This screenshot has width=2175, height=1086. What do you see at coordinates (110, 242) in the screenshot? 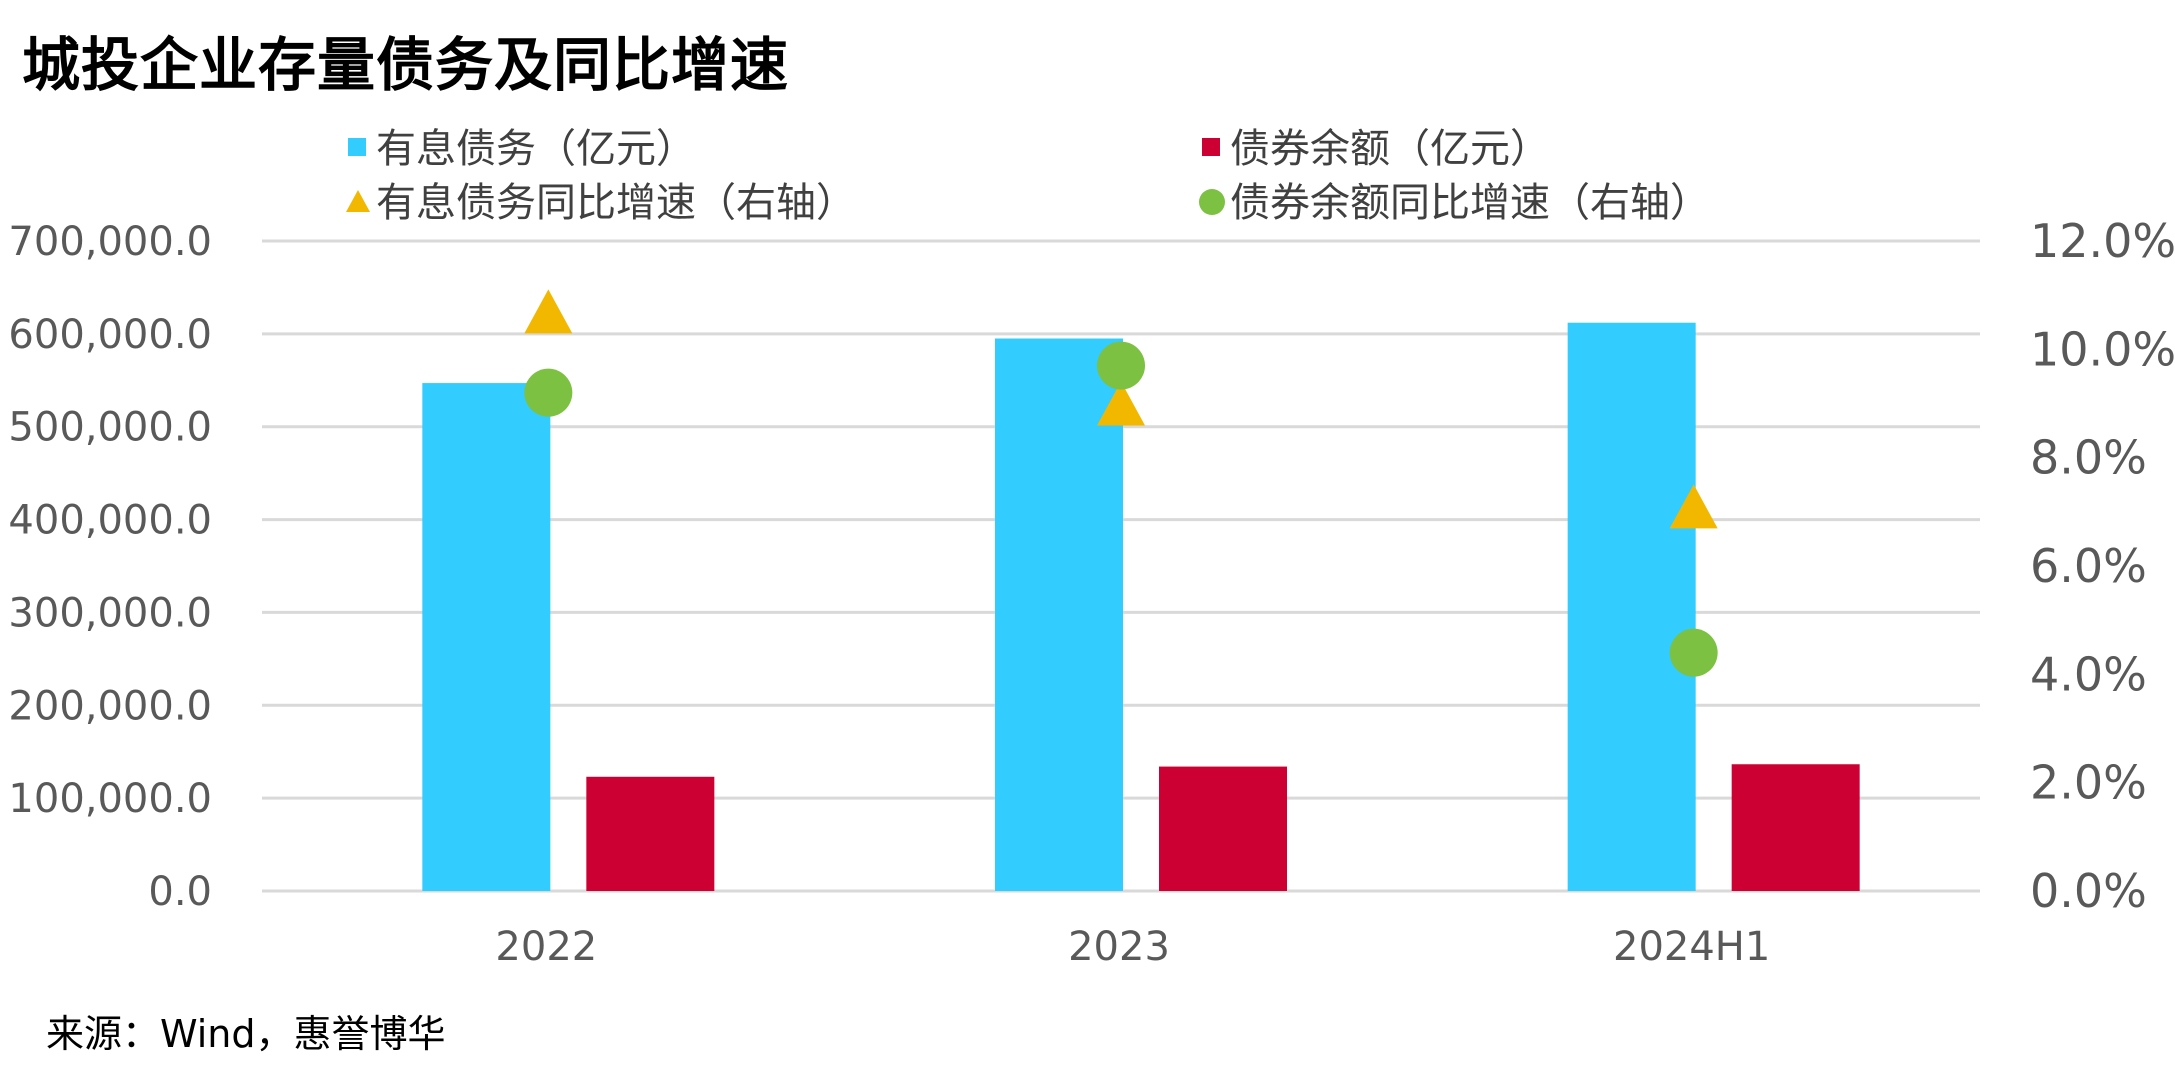
I see `y-left-tick-label: 700,000.0` at bounding box center [110, 242].